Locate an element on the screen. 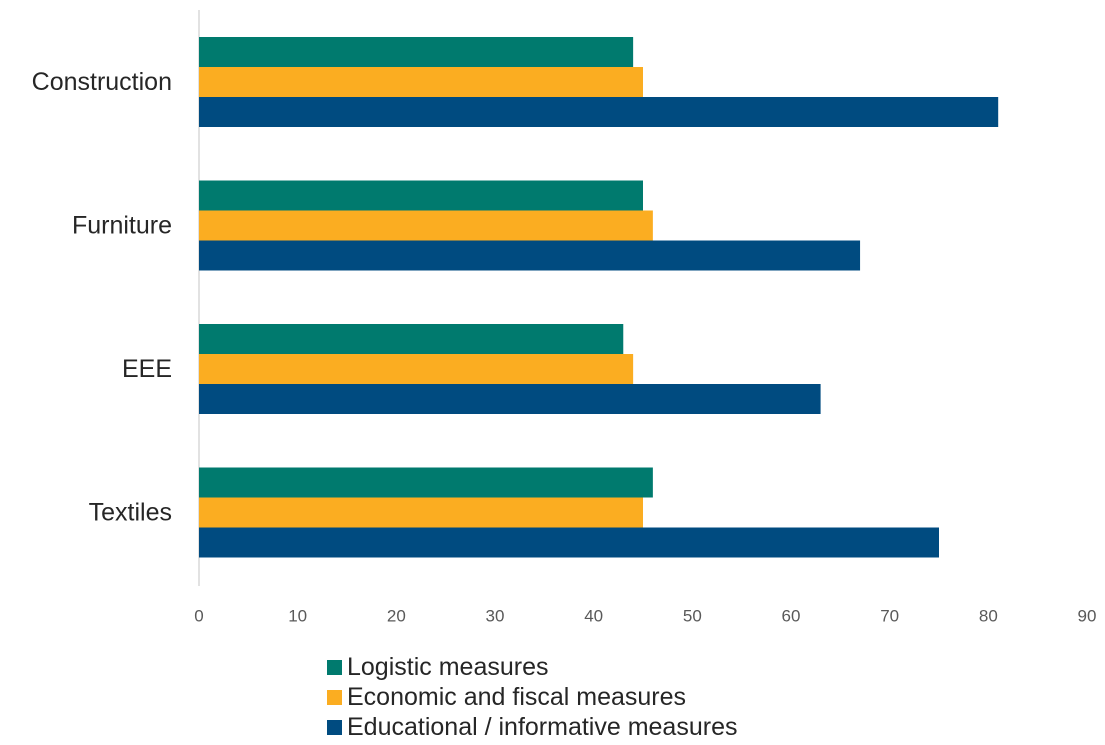  category-labels: Construction Furniture EEE Textiles is located at coordinates (102, 297).